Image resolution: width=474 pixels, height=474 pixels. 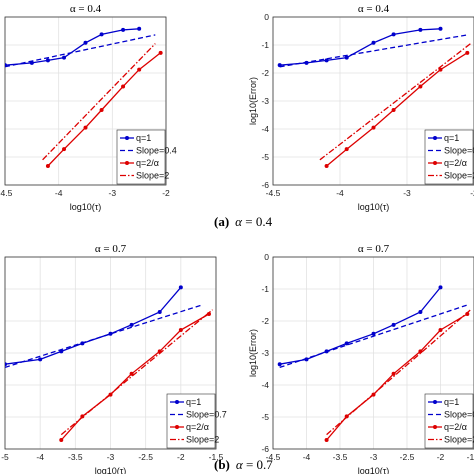 What do you see at coordinates (111, 249) in the screenshot?
I see `chart-title: α = 0.7` at bounding box center [111, 249].